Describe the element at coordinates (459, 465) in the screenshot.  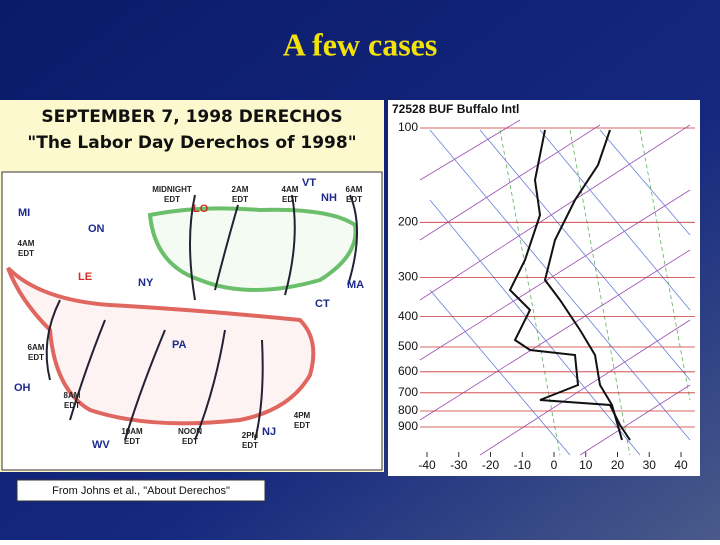
I see `temperature-label: -30` at that location.